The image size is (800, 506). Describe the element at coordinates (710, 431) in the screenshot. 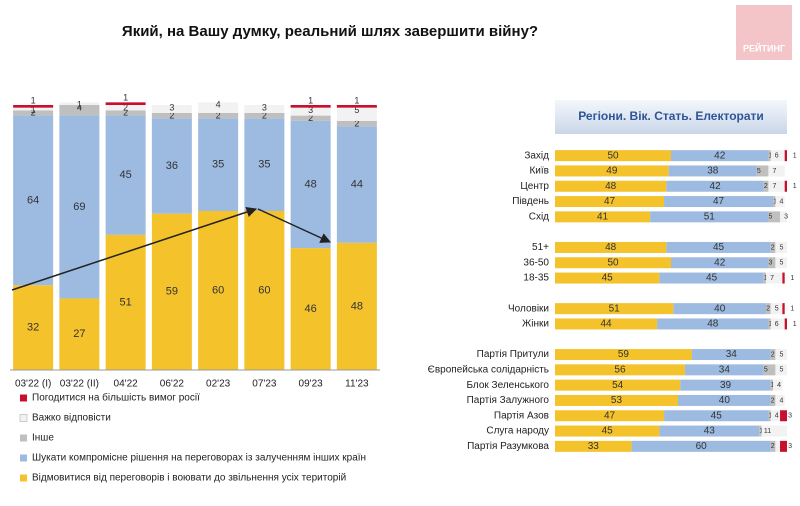

I see `value-label: 43` at that location.